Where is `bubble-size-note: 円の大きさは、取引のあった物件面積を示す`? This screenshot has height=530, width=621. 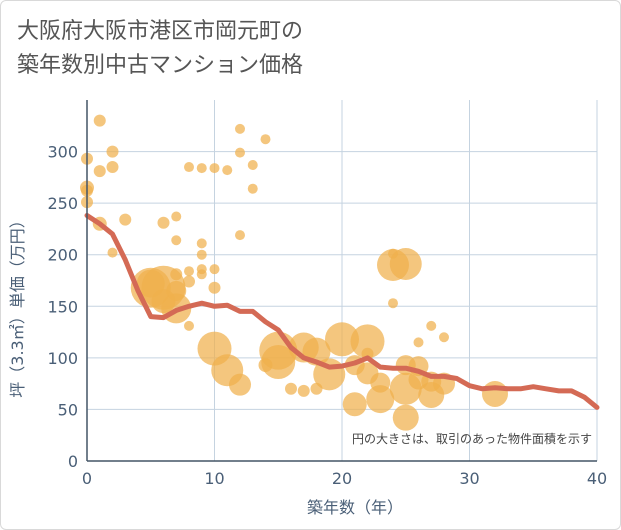 bubble-size-note: 円の大きさは、取引のあった物件面積を示す is located at coordinates (472, 438).